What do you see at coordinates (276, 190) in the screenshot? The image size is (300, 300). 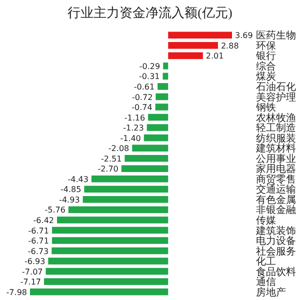 I see `y-tick-label: 交通运输` at bounding box center [276, 190].